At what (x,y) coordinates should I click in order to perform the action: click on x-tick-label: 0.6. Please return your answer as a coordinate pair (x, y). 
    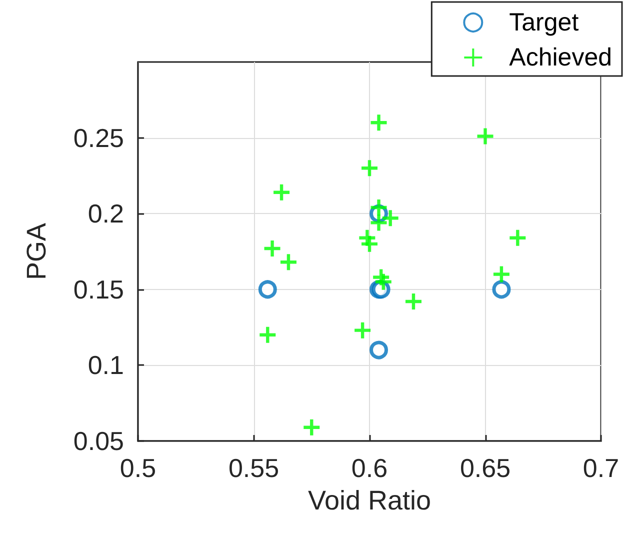
    Looking at the image, I should click on (369, 468).